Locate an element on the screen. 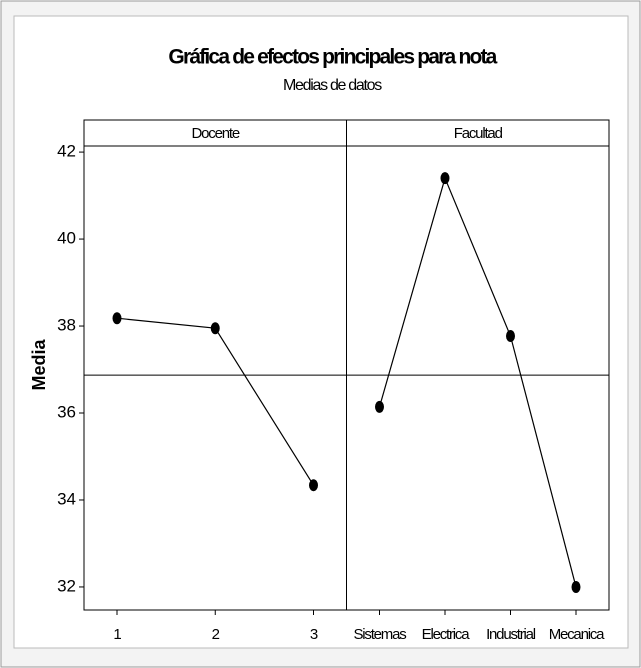 The height and width of the screenshot is (668, 641). x-tick-label: 3 is located at coordinates (314, 634).